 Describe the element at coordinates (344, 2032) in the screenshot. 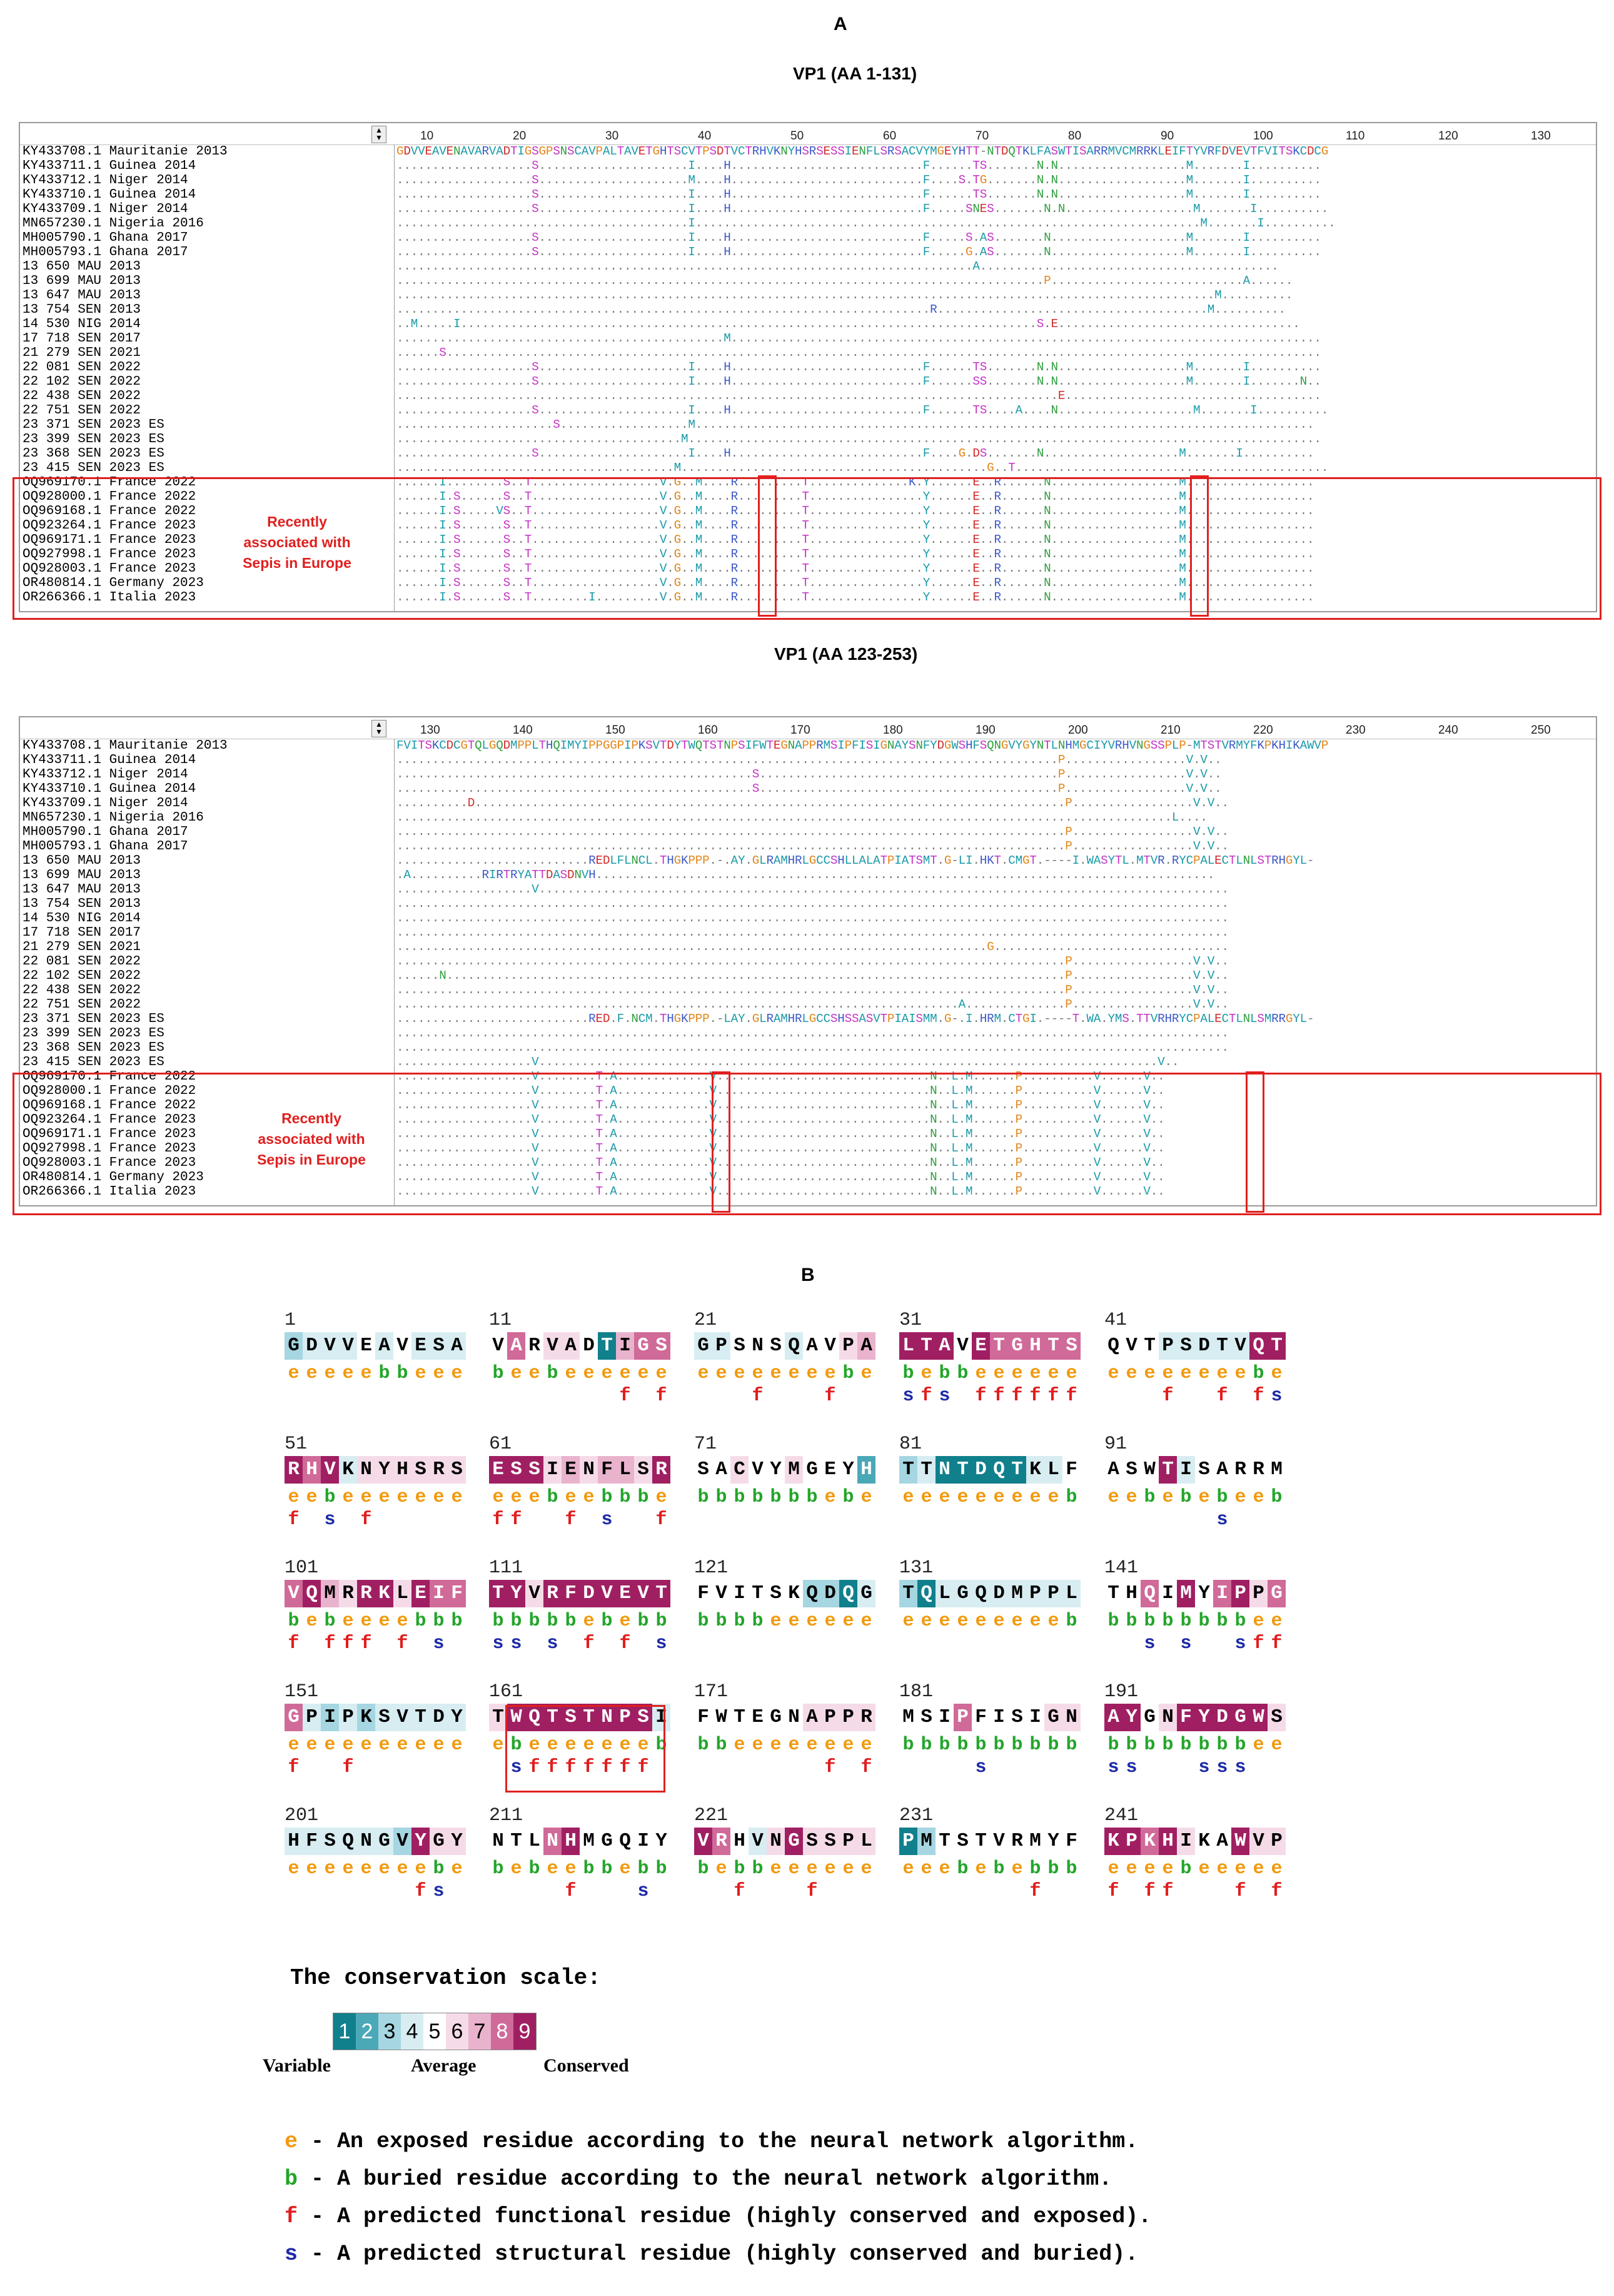

I see `scale-cell: 1` at that location.